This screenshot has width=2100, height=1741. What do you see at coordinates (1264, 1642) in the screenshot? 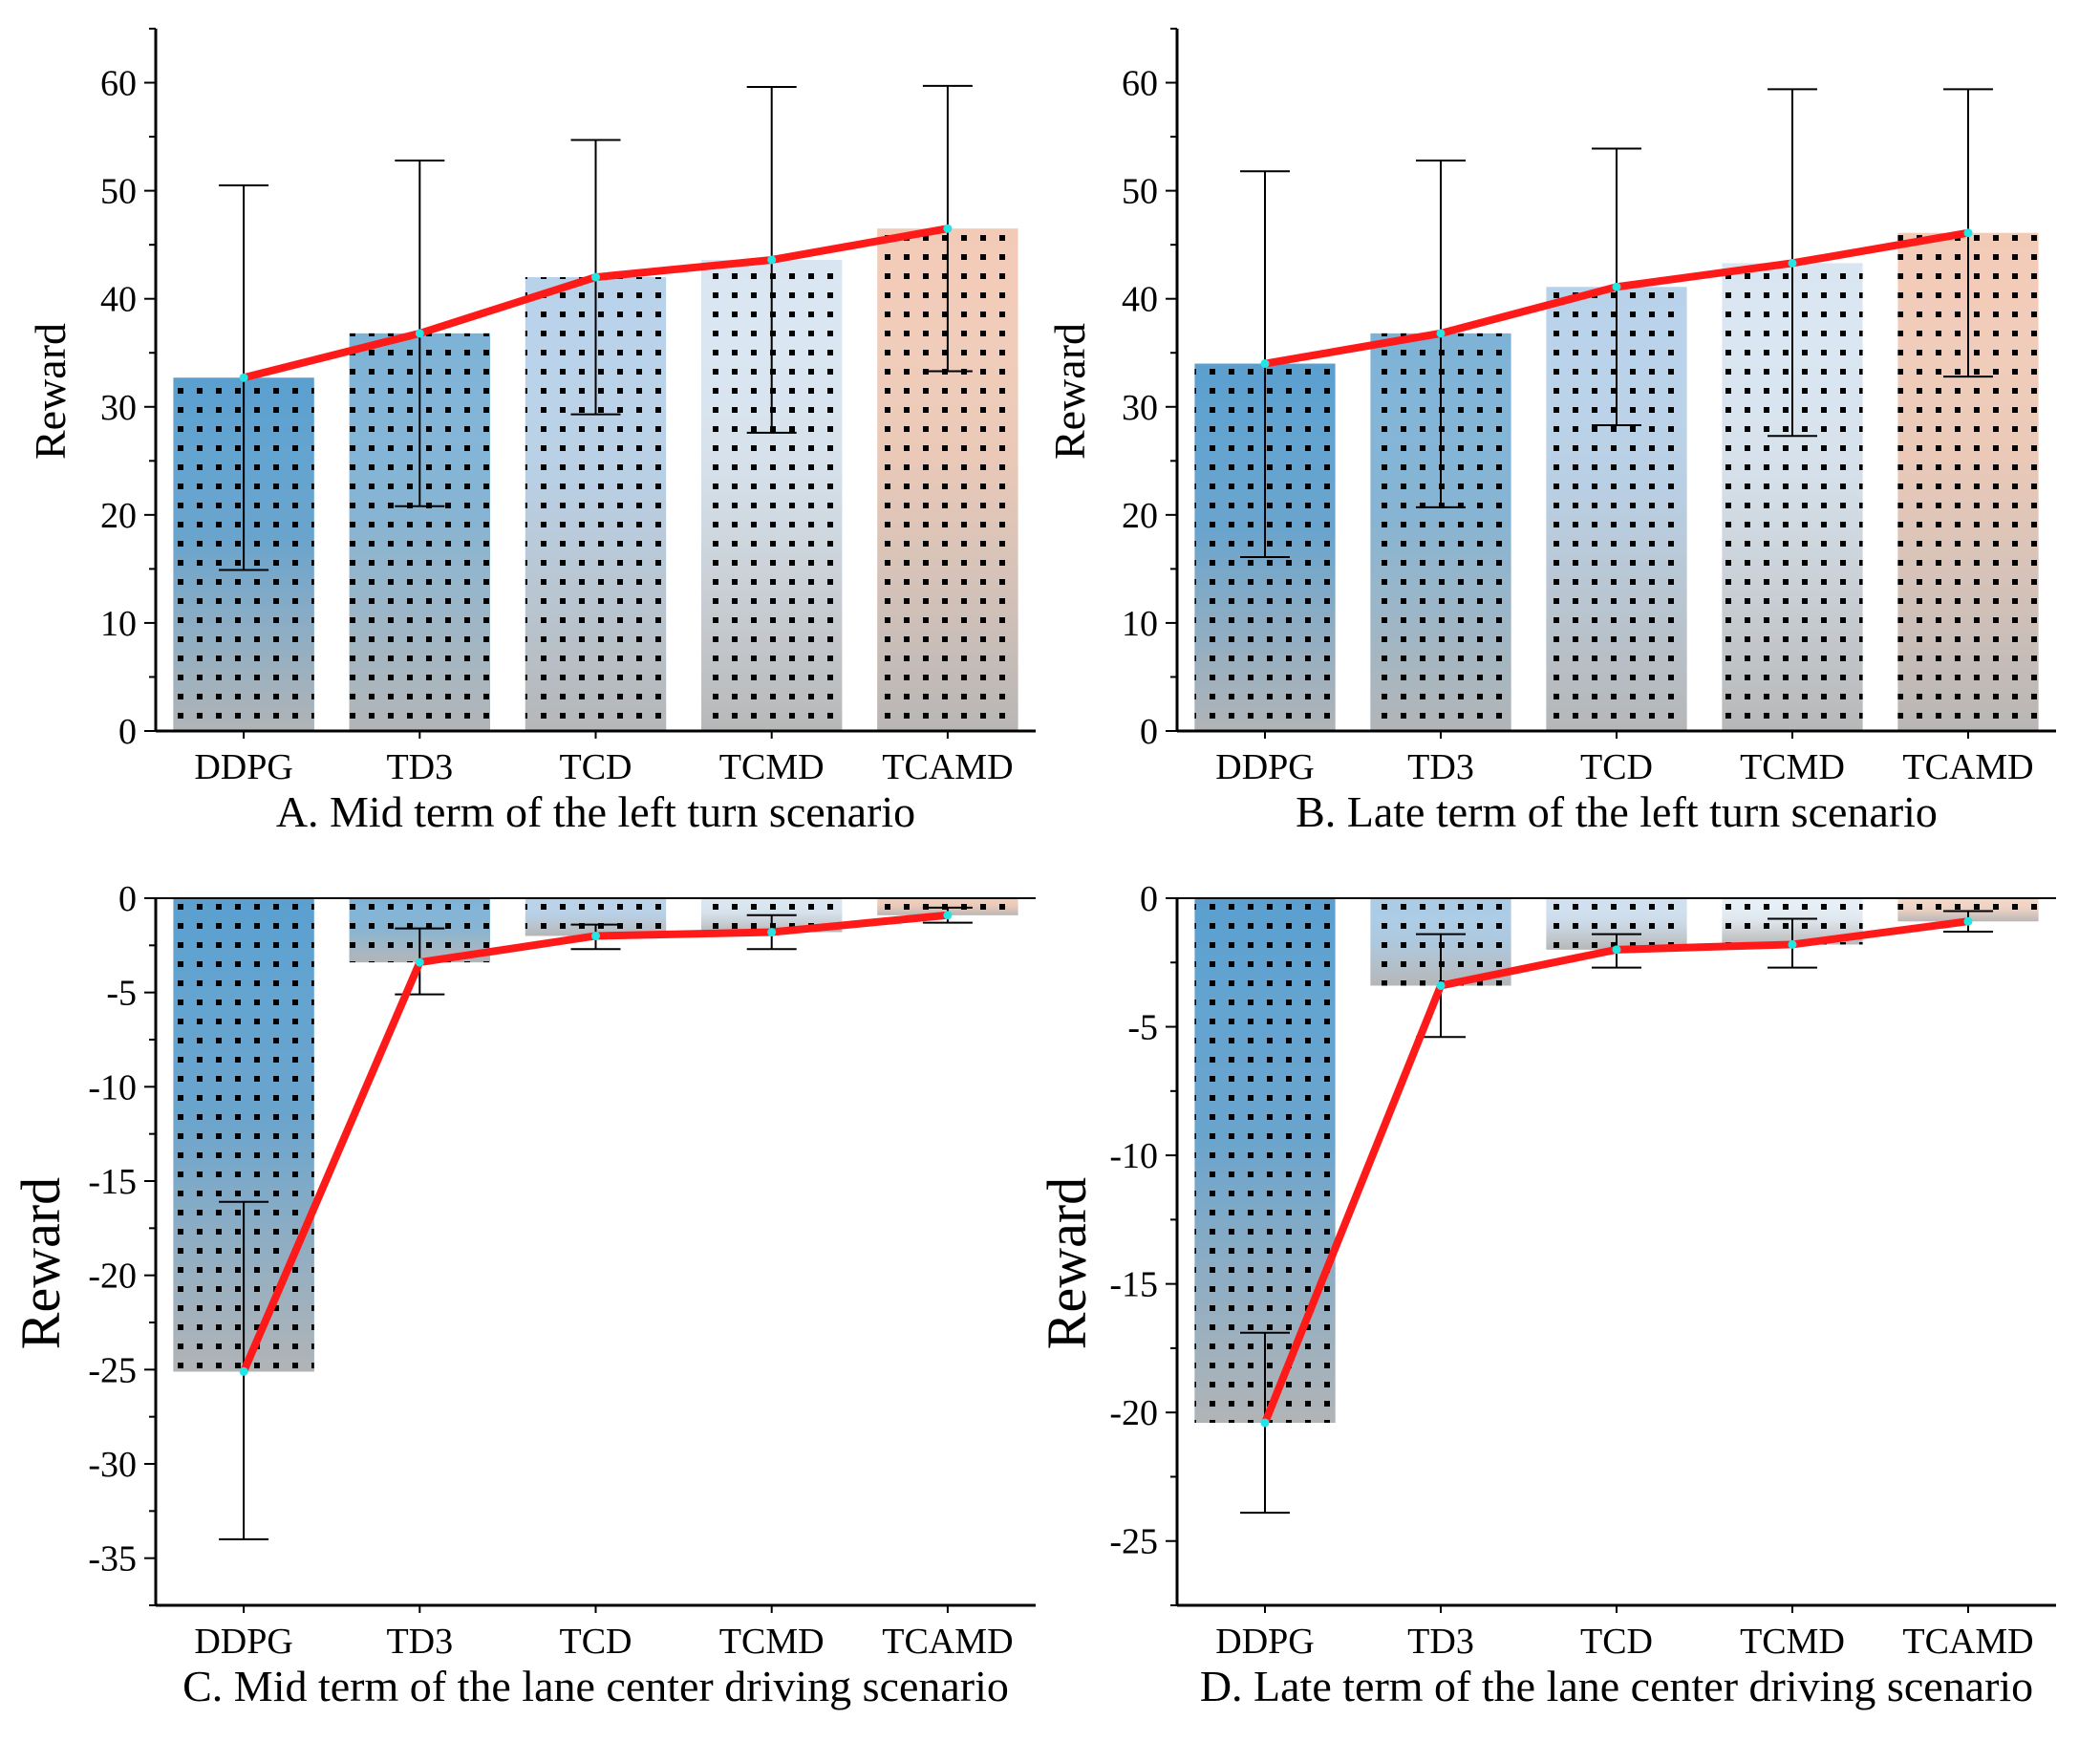
I see `xtick-label-d-0: DDPG` at bounding box center [1264, 1642].